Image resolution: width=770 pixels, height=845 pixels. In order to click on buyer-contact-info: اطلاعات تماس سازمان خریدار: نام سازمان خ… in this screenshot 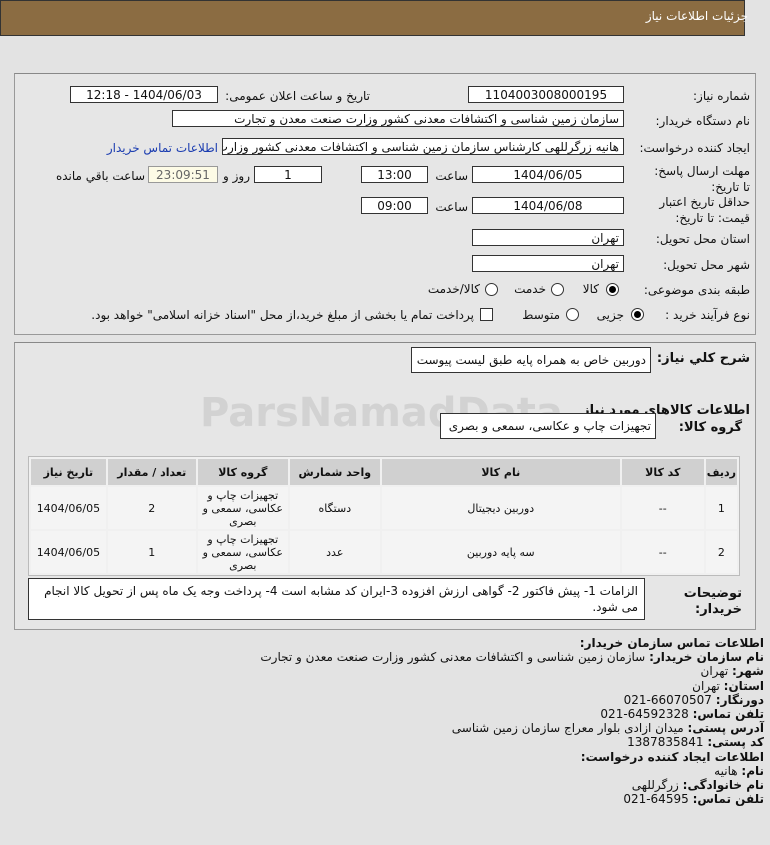, I will do `click(512, 721)`.